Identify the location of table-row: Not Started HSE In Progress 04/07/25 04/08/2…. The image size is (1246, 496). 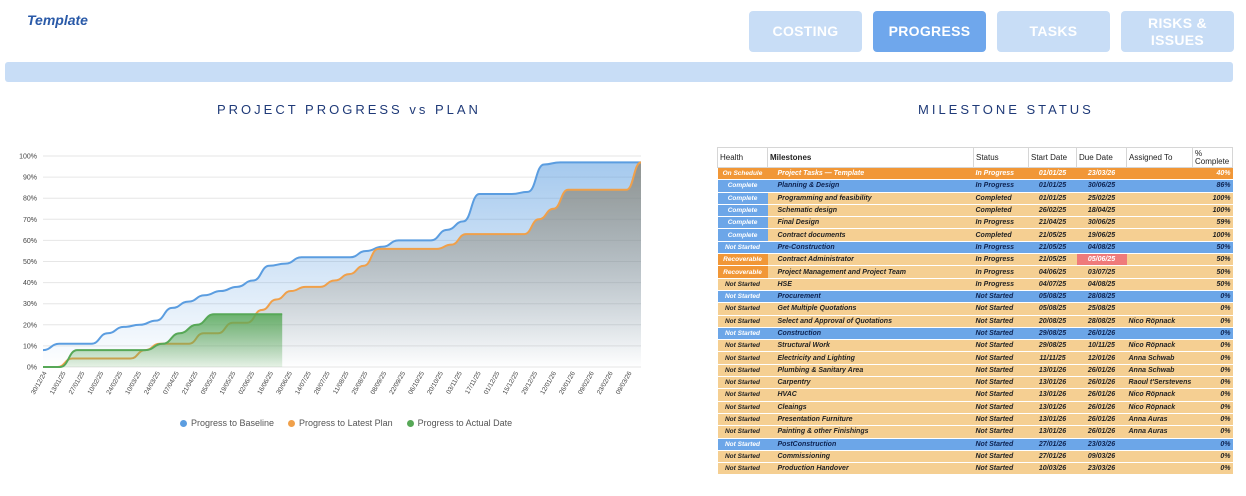
(975, 284).